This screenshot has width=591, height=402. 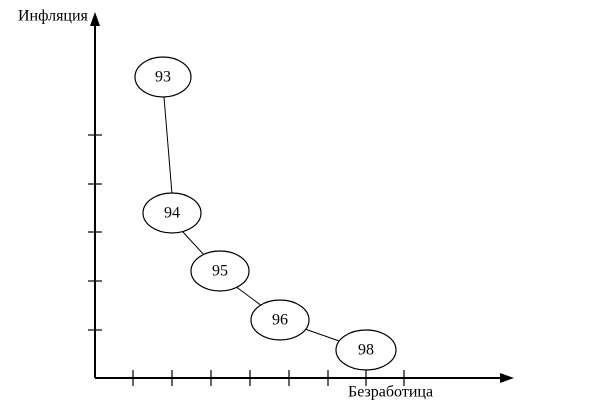 I want to click on node-label: 95, so click(x=220, y=271).